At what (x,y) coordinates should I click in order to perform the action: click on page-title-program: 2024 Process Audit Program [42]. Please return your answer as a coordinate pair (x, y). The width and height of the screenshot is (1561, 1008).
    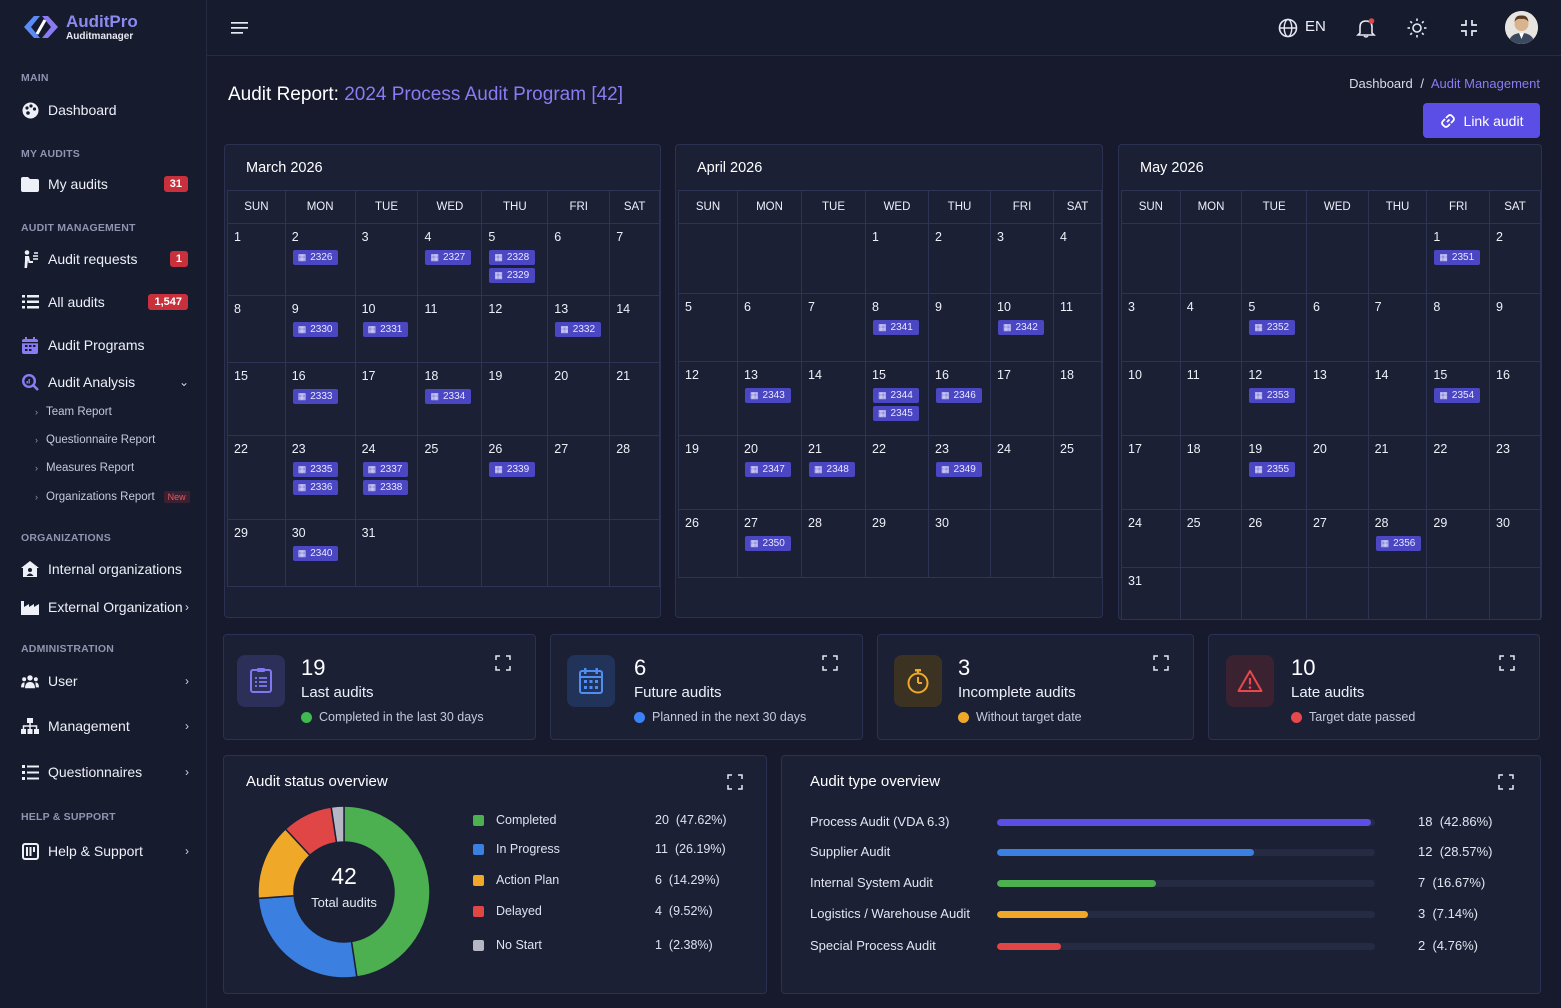
    Looking at the image, I should click on (484, 94).